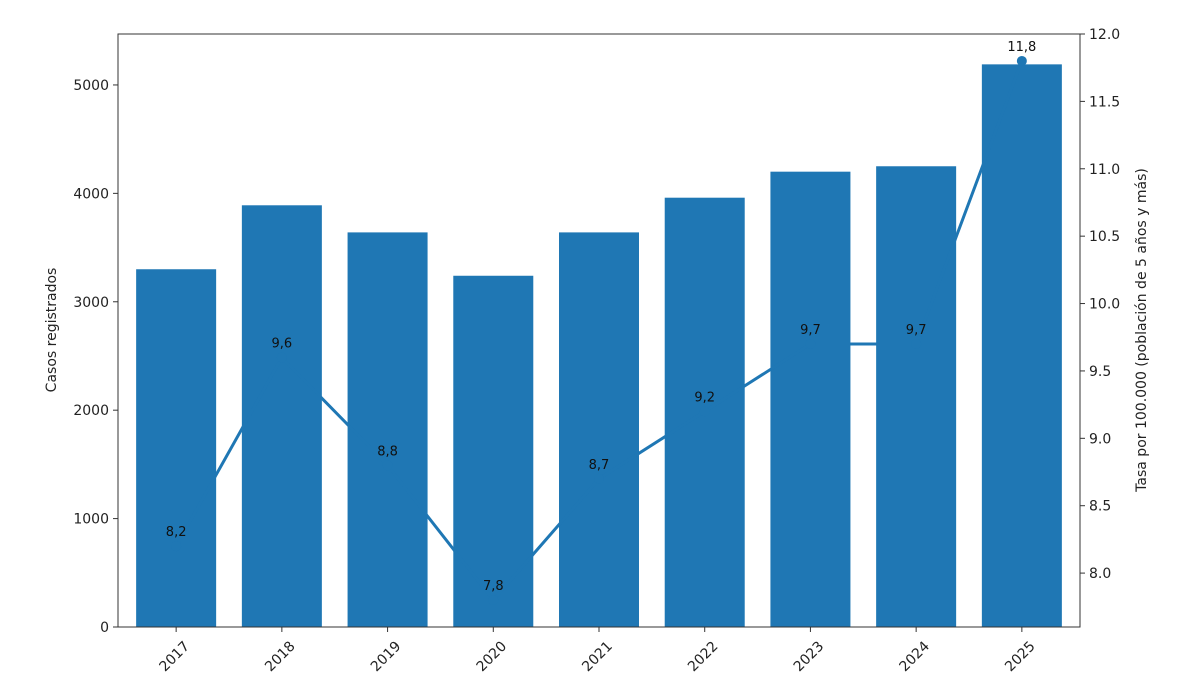  Describe the element at coordinates (282, 343) in the screenshot. I see `rate-label-2018: 9,6` at that location.